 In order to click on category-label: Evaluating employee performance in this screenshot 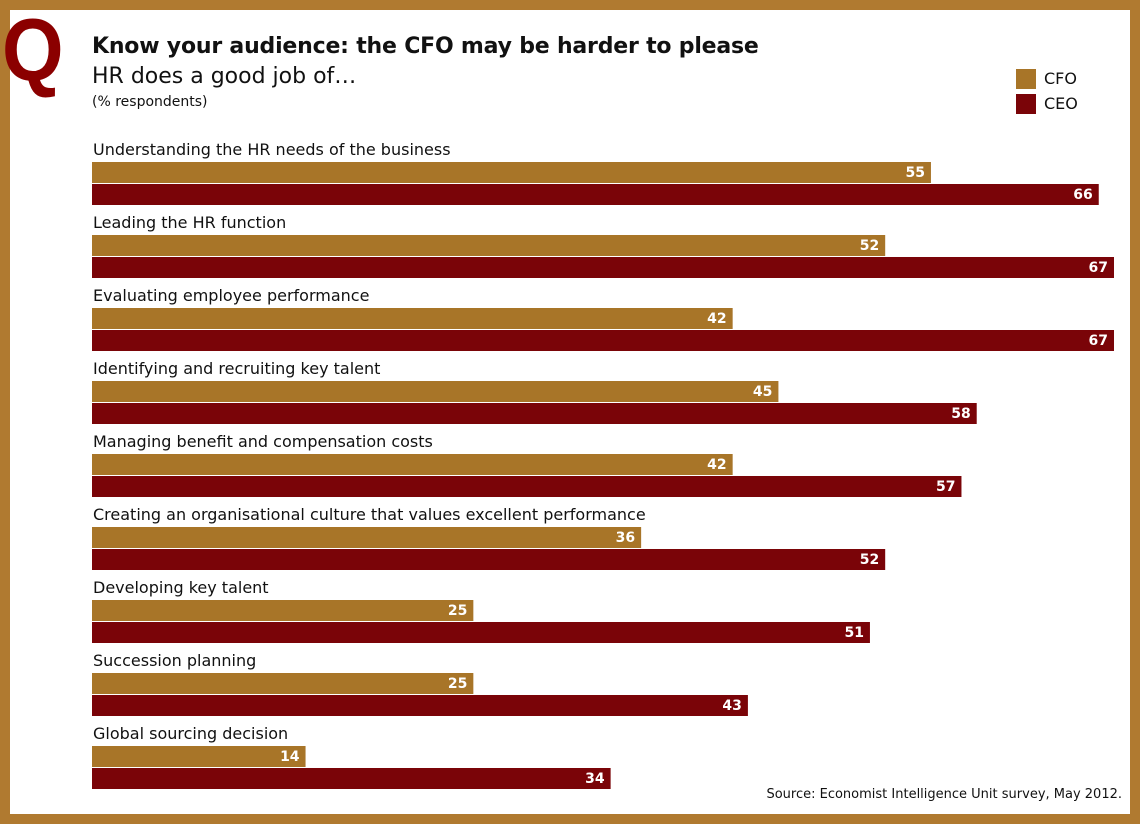, I will do `click(231, 295)`.